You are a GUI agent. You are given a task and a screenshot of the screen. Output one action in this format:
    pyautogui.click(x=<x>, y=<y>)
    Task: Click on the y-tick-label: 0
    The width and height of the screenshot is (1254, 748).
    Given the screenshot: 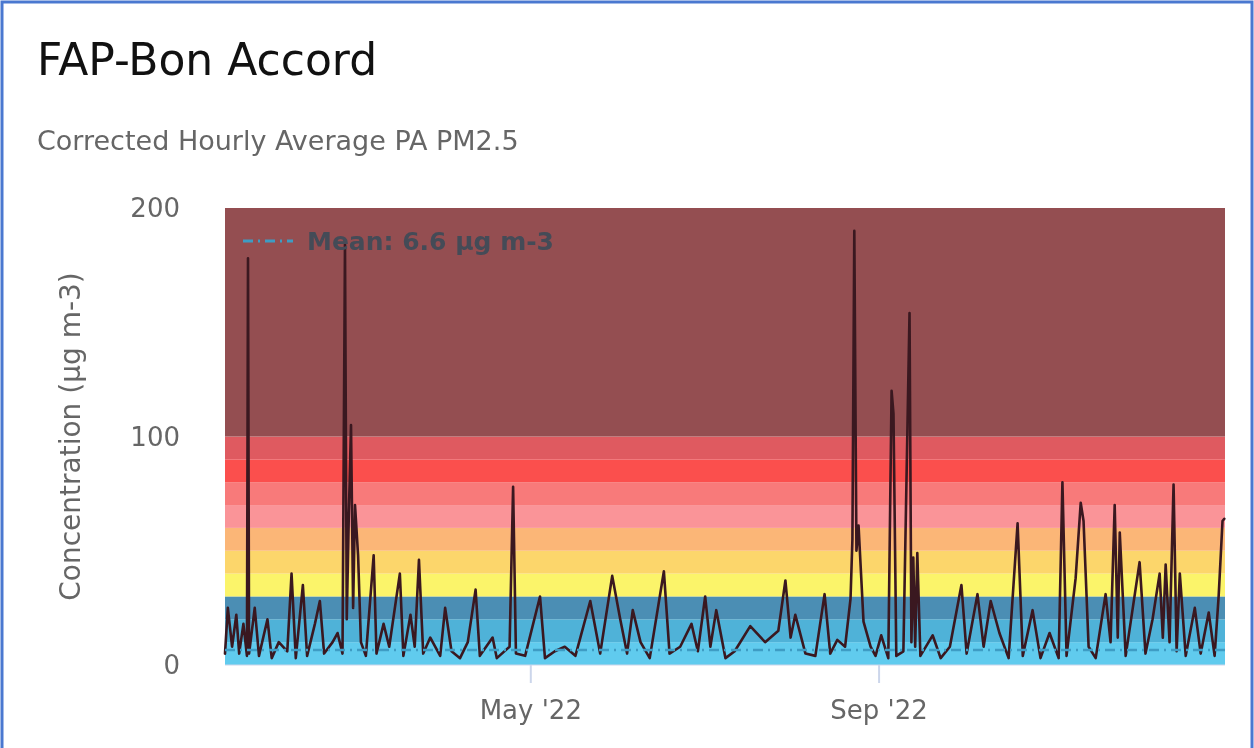 What is the action you would take?
    pyautogui.click(x=171, y=665)
    